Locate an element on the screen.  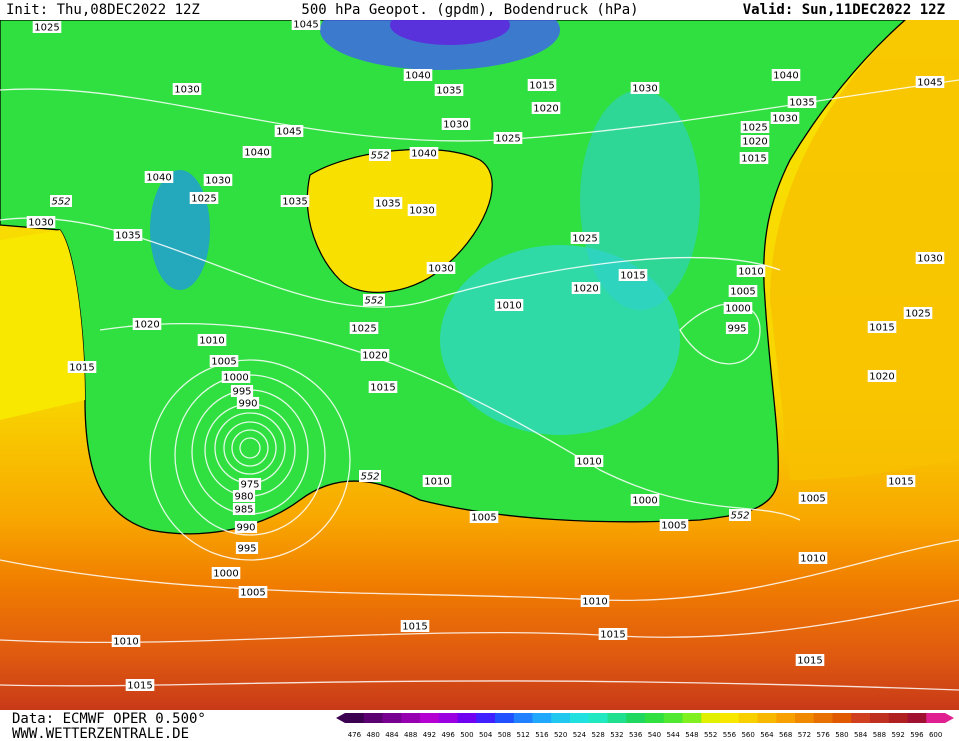
colorbar-label: 584 is located at coordinates (861, 735).